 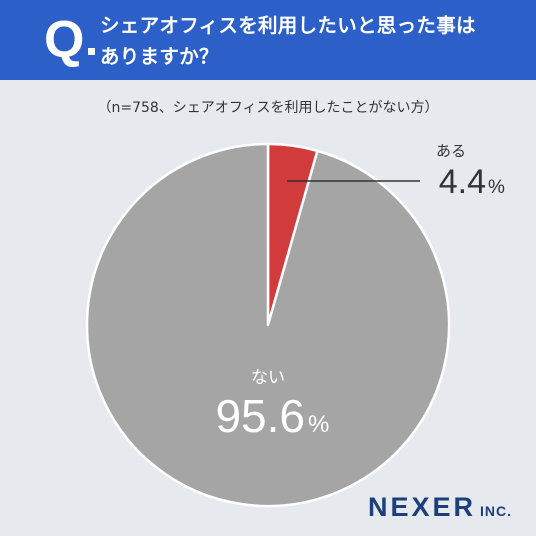 What do you see at coordinates (260, 416) in the screenshot?
I see `slice-value-nai: 95.6` at bounding box center [260, 416].